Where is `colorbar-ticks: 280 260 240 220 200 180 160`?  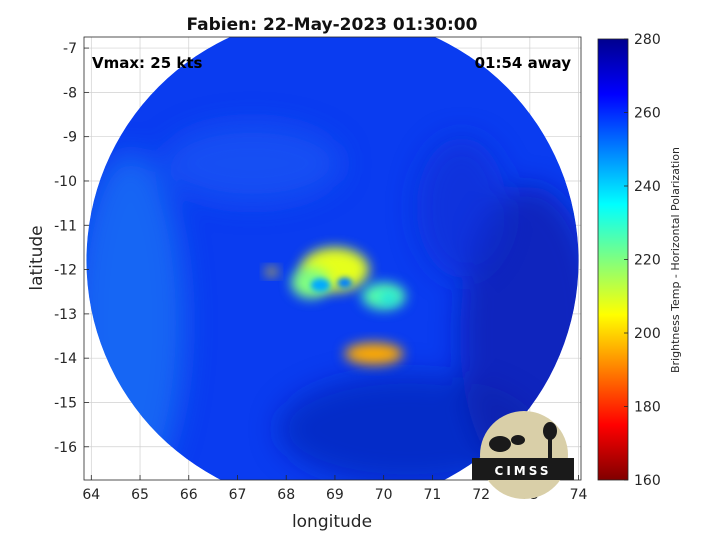
colorbar-ticks: 280 260 240 220 200 180 160 is located at coordinates (642, 260).